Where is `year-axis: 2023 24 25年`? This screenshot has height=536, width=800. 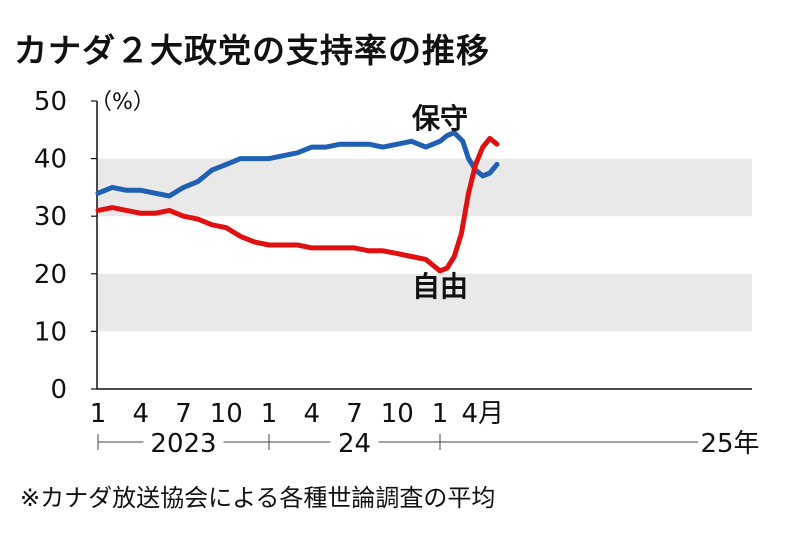
year-axis: 2023 24 25年 is located at coordinates (429, 443).